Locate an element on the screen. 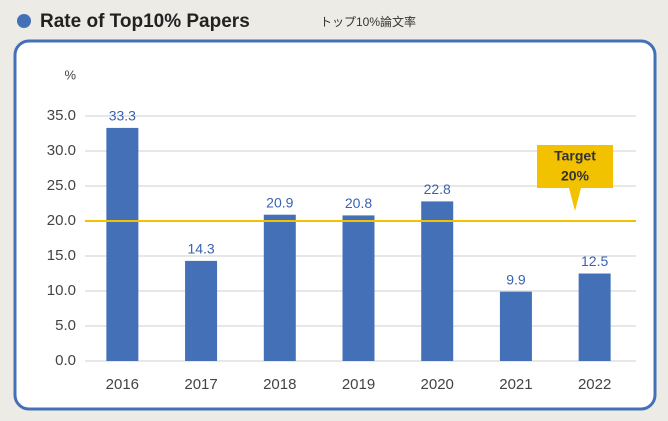 This screenshot has width=668, height=421. x-tick-label: 2018 is located at coordinates (279, 384).